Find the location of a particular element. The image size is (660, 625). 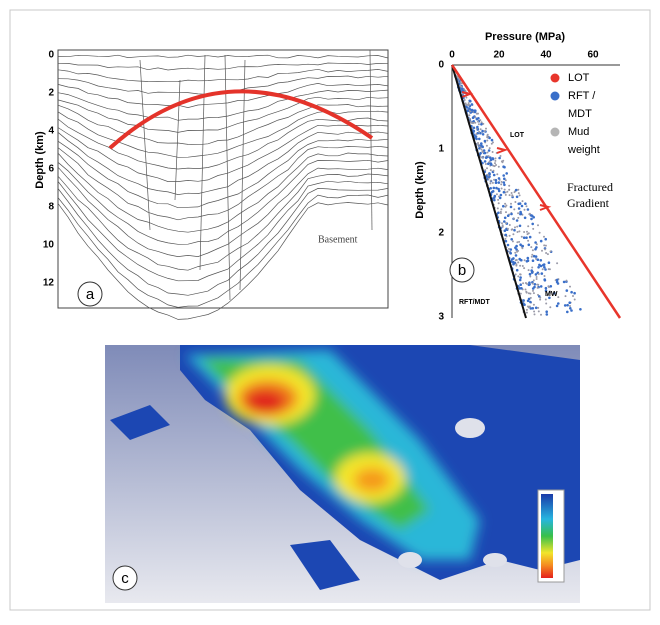

x-tick-label: 40 is located at coordinates (546, 55).